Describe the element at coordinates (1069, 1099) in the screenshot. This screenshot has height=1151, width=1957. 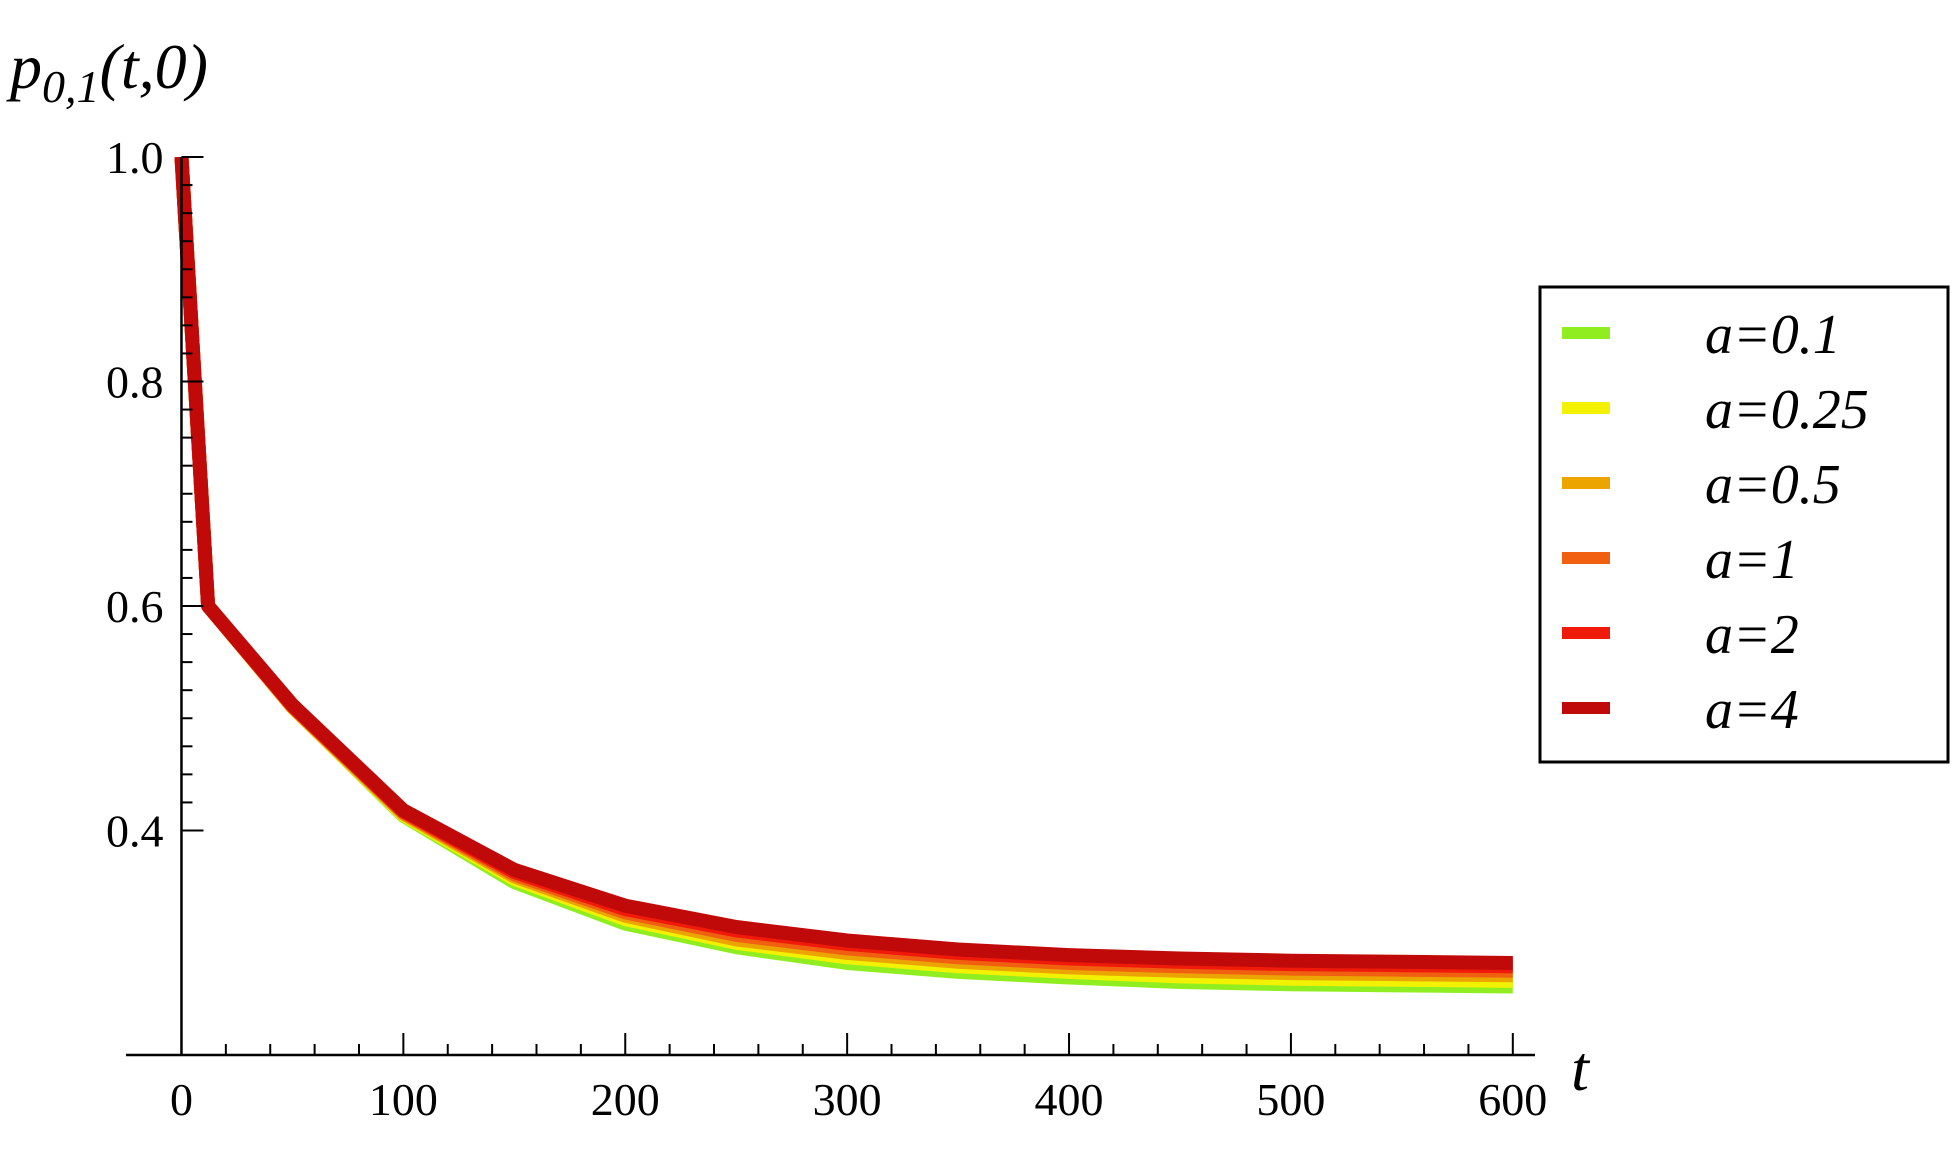
I see `x-tick-label: 400` at that location.